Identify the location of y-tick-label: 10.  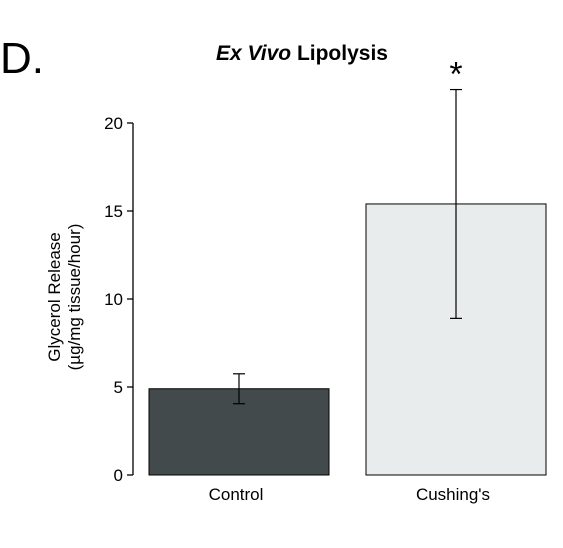
(113, 299).